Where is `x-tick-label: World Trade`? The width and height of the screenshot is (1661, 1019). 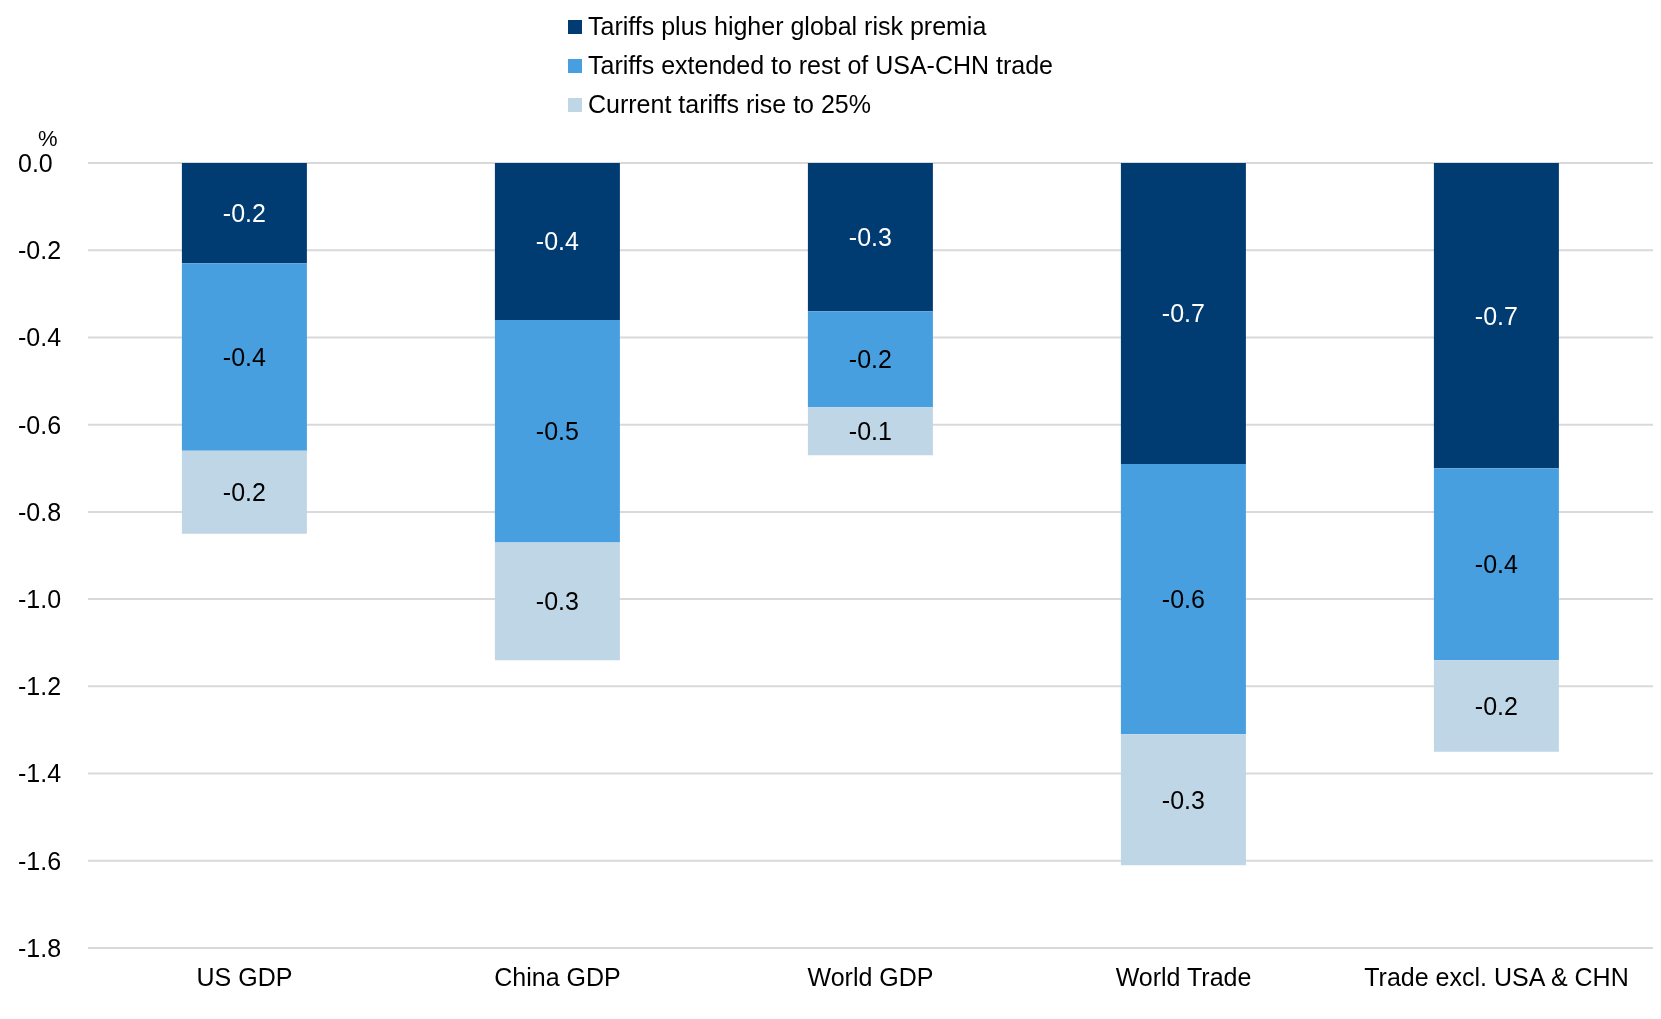
x-tick-label: World Trade is located at coordinates (1183, 976).